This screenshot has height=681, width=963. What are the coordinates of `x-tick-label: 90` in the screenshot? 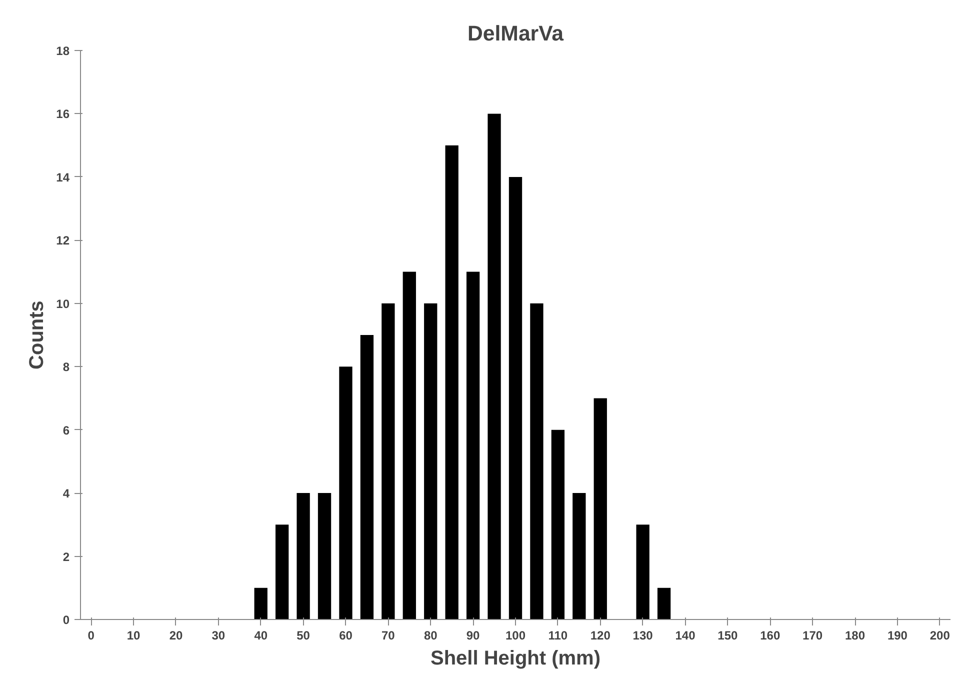 It's located at (473, 635).